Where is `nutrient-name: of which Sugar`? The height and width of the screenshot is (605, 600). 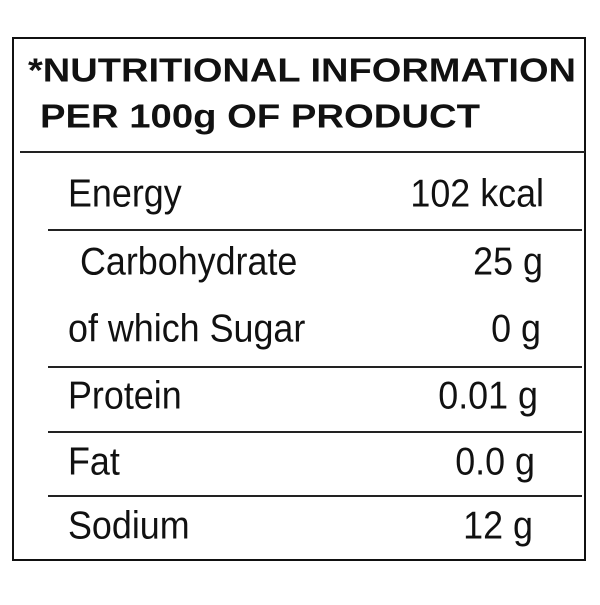
nutrient-name: of which Sugar is located at coordinates (186, 328).